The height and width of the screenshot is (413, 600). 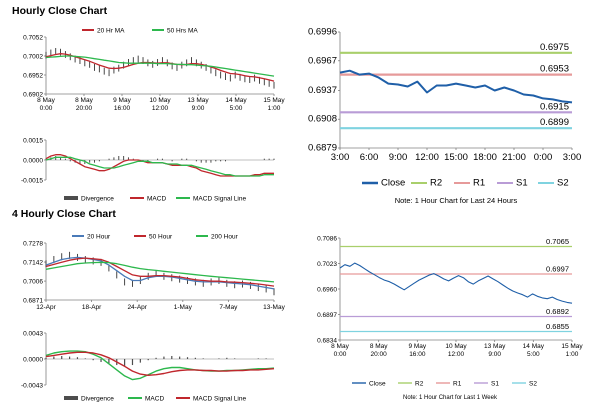 What do you see at coordinates (274, 108) in the screenshot?
I see `hourly-price-x-tick-label: 1:00` at bounding box center [274, 108].